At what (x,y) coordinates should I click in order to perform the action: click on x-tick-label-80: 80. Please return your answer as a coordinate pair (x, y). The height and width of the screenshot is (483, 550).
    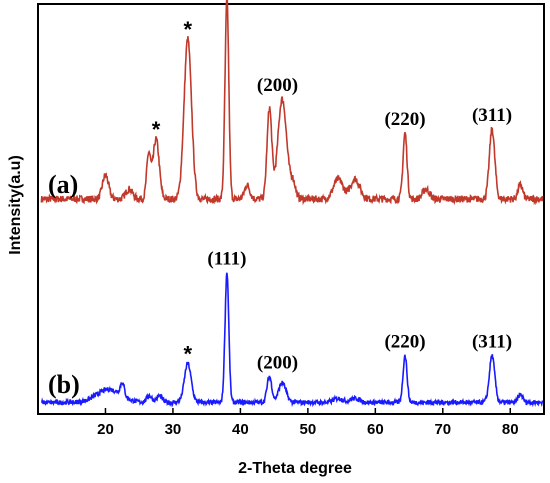
    Looking at the image, I should click on (510, 429).